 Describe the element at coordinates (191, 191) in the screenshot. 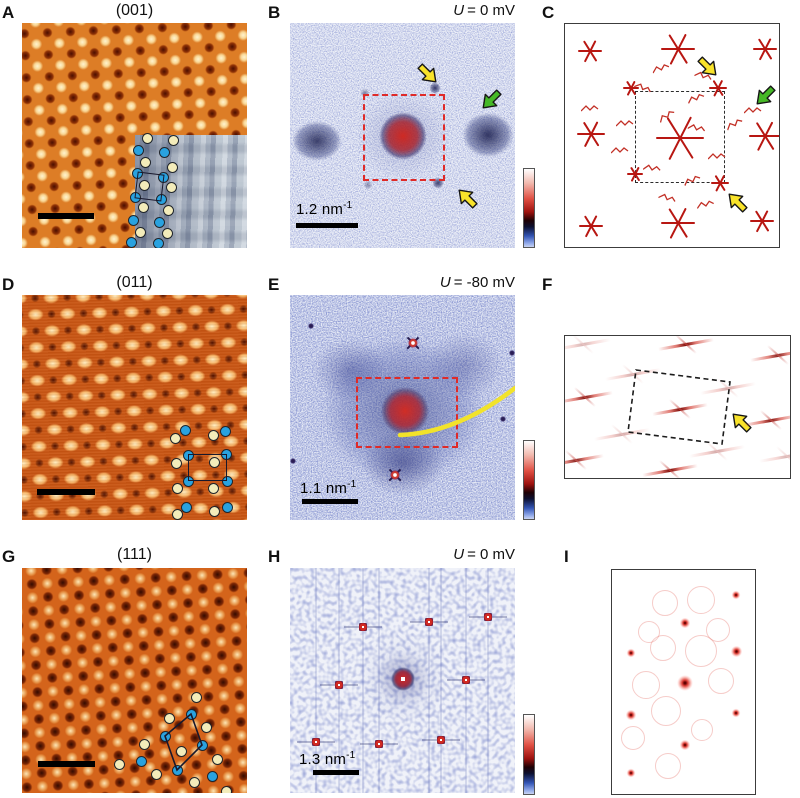

I see `simulation-inset` at that location.